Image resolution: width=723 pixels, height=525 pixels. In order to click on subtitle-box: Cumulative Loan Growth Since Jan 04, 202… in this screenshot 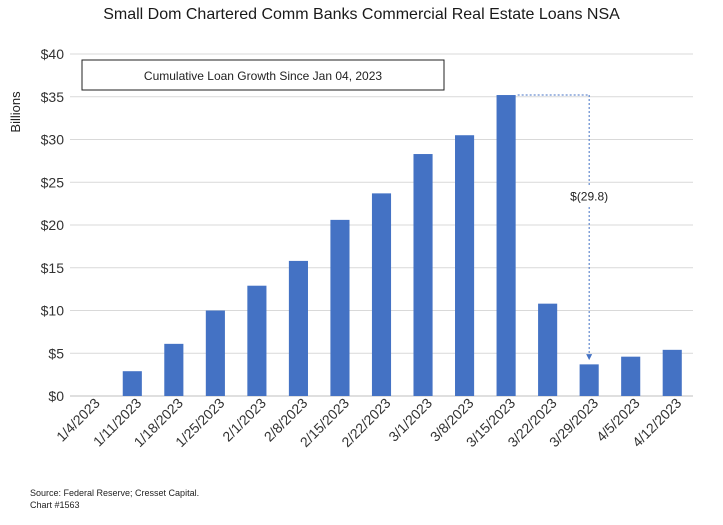, I will do `click(263, 75)`.